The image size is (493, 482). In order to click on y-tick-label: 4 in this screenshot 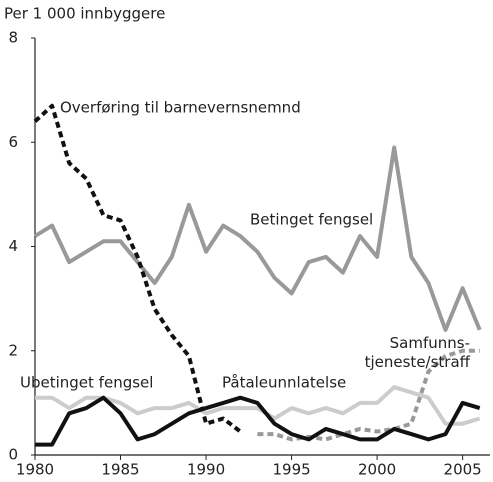, I will do `click(13, 246)`.